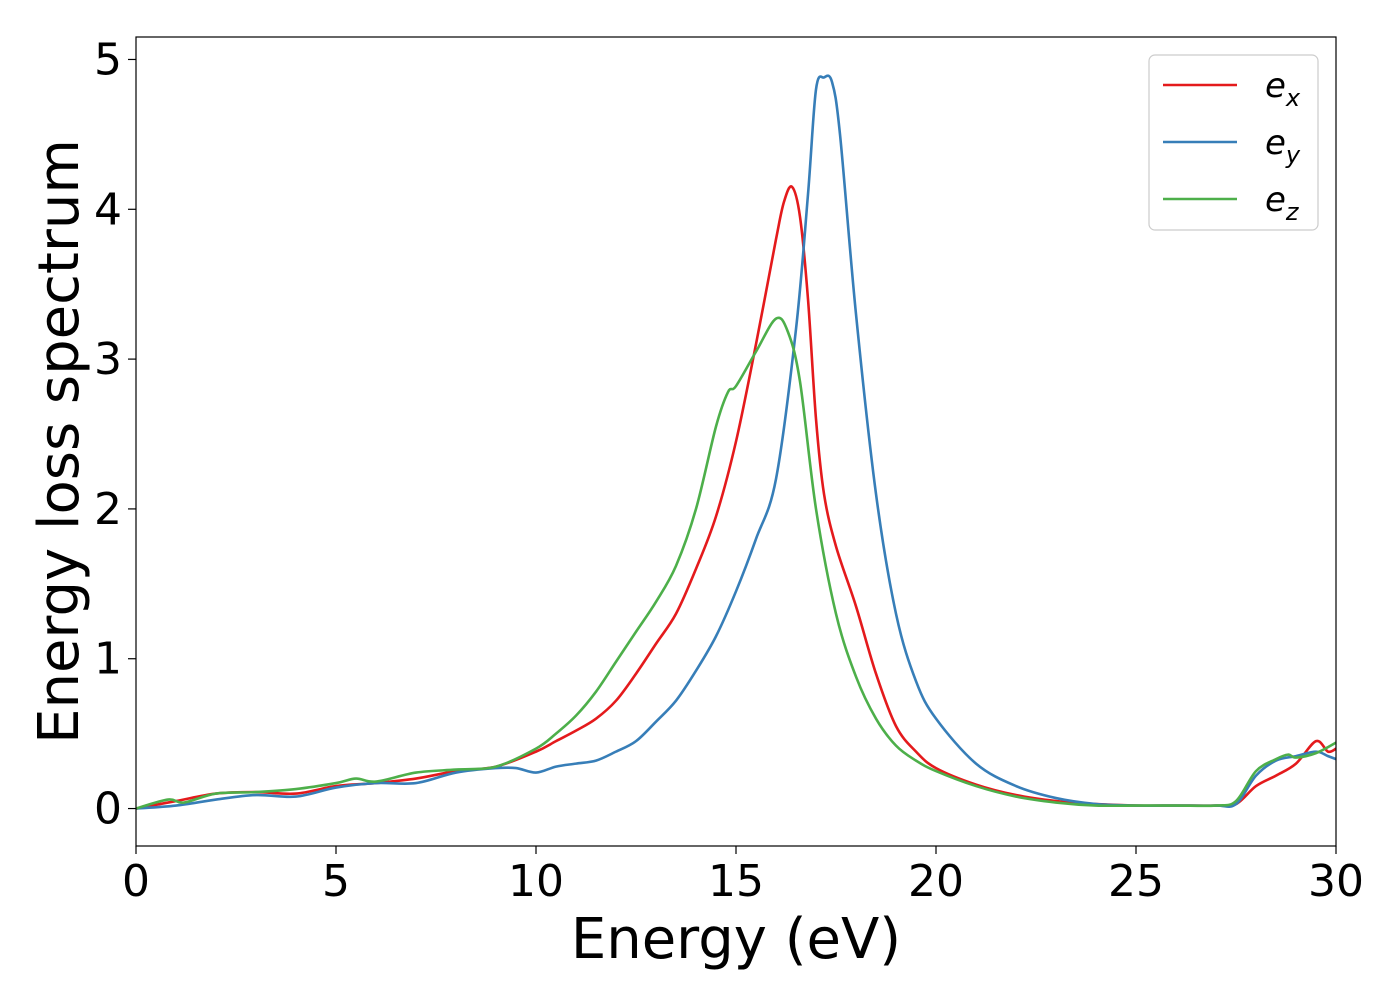 Image resolution: width=1400 pixels, height=1000 pixels. I want to click on x-tick-label: 30, so click(1336, 881).